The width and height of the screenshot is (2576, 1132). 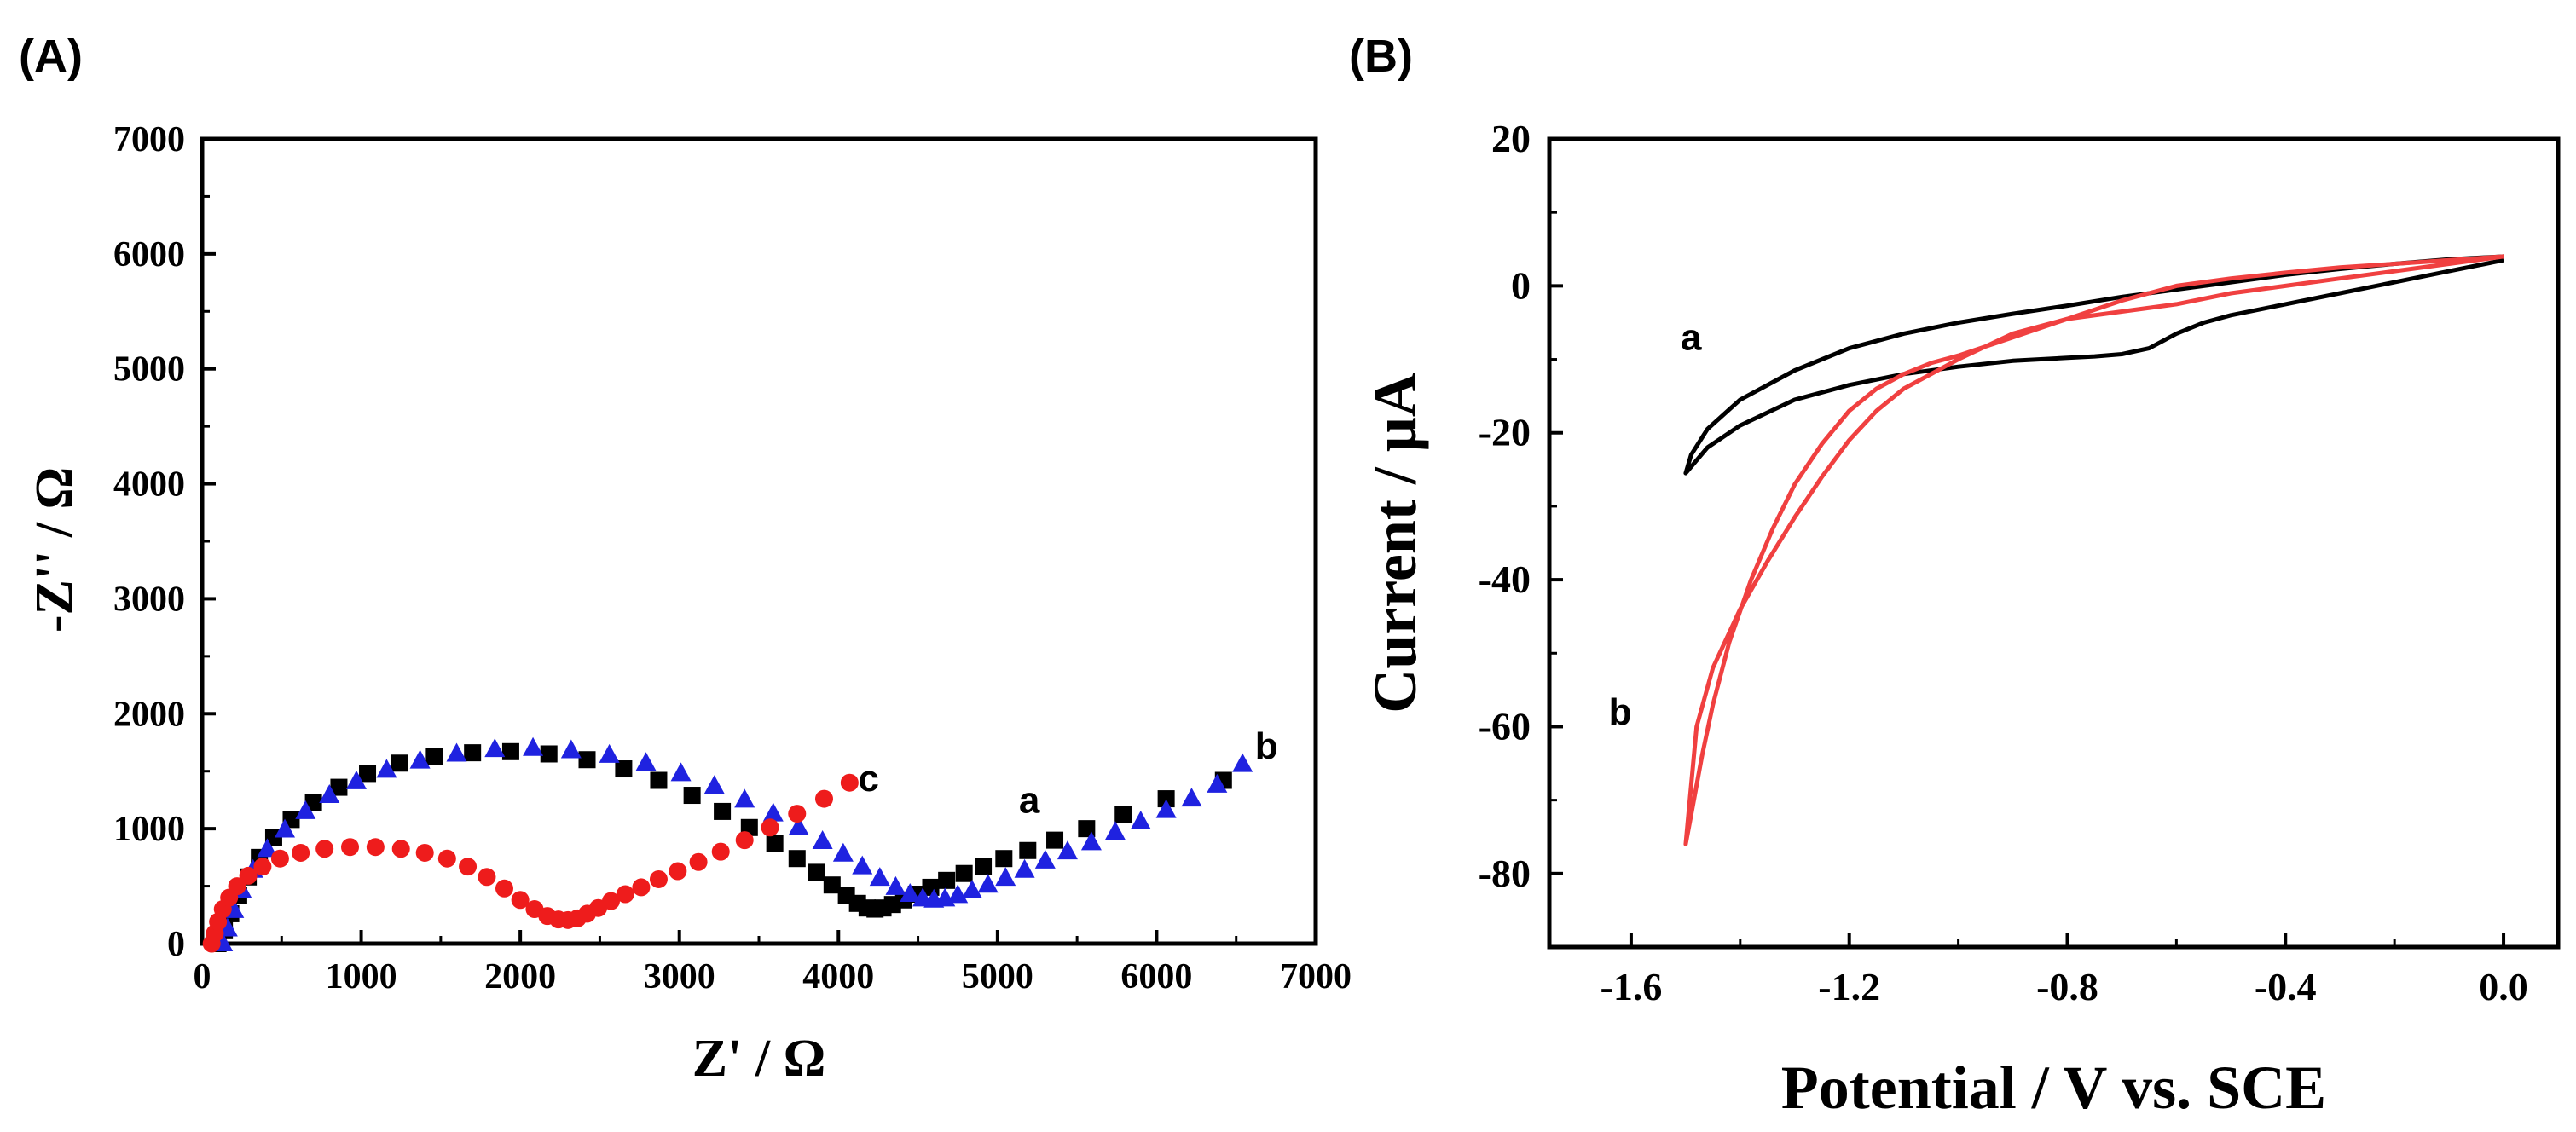 What do you see at coordinates (2286, 986) in the screenshot?
I see `x-tick-label-b: -0.4` at bounding box center [2286, 986].